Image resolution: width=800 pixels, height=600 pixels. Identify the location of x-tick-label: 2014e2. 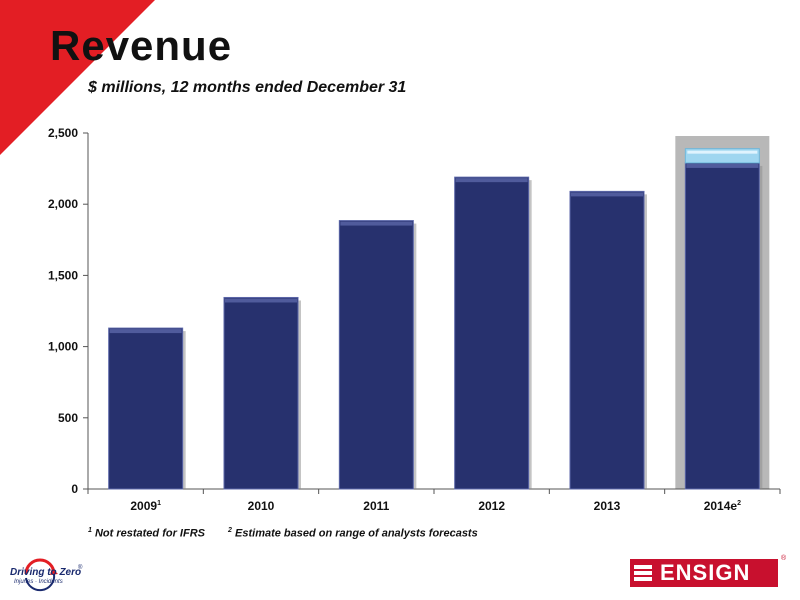
(722, 506).